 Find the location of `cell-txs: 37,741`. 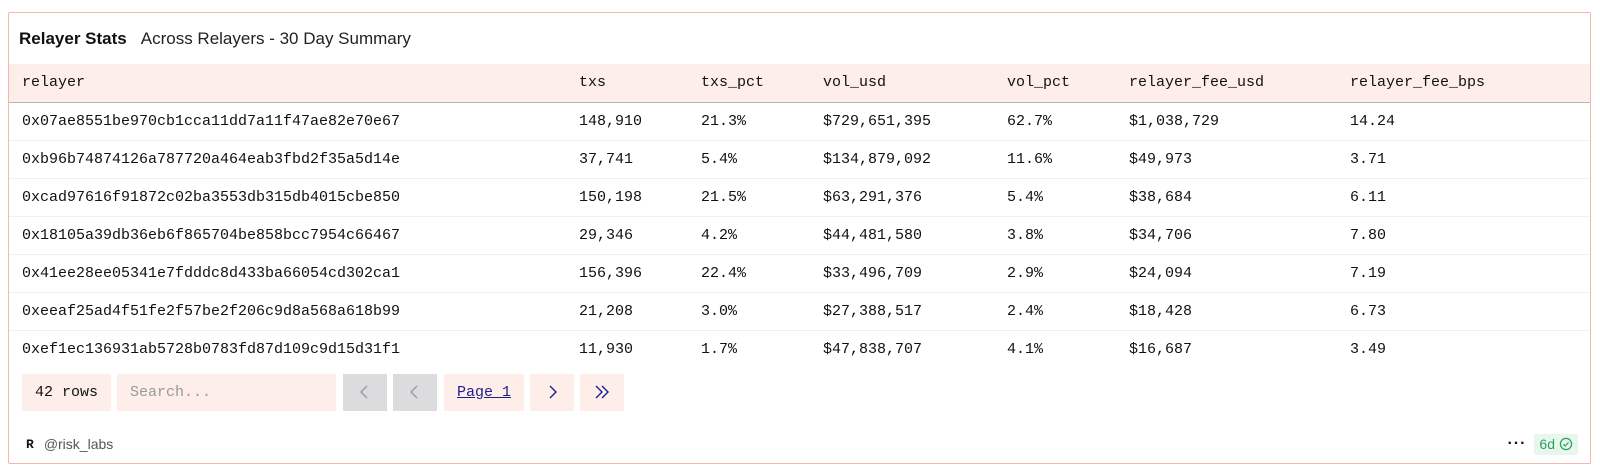

cell-txs: 37,741 is located at coordinates (627, 159).